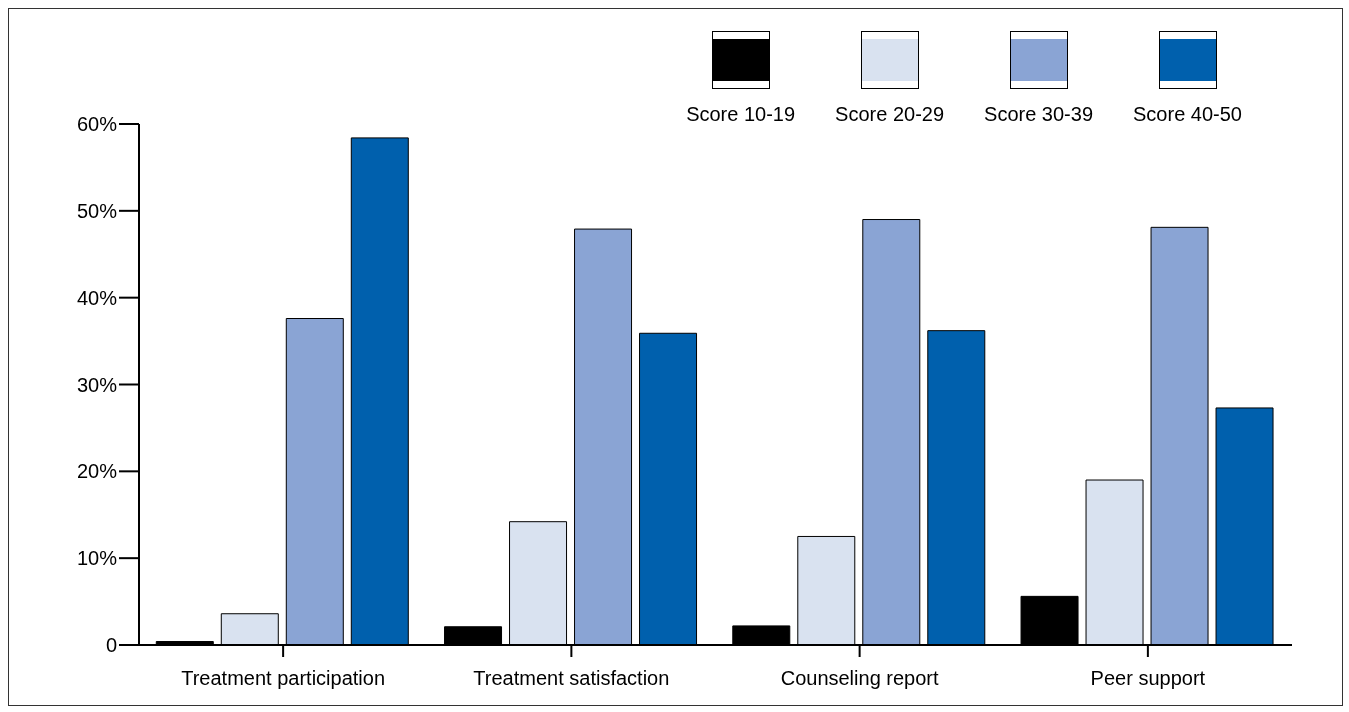 The width and height of the screenshot is (1349, 712). I want to click on y-tick-label: 60%, so click(97, 124).